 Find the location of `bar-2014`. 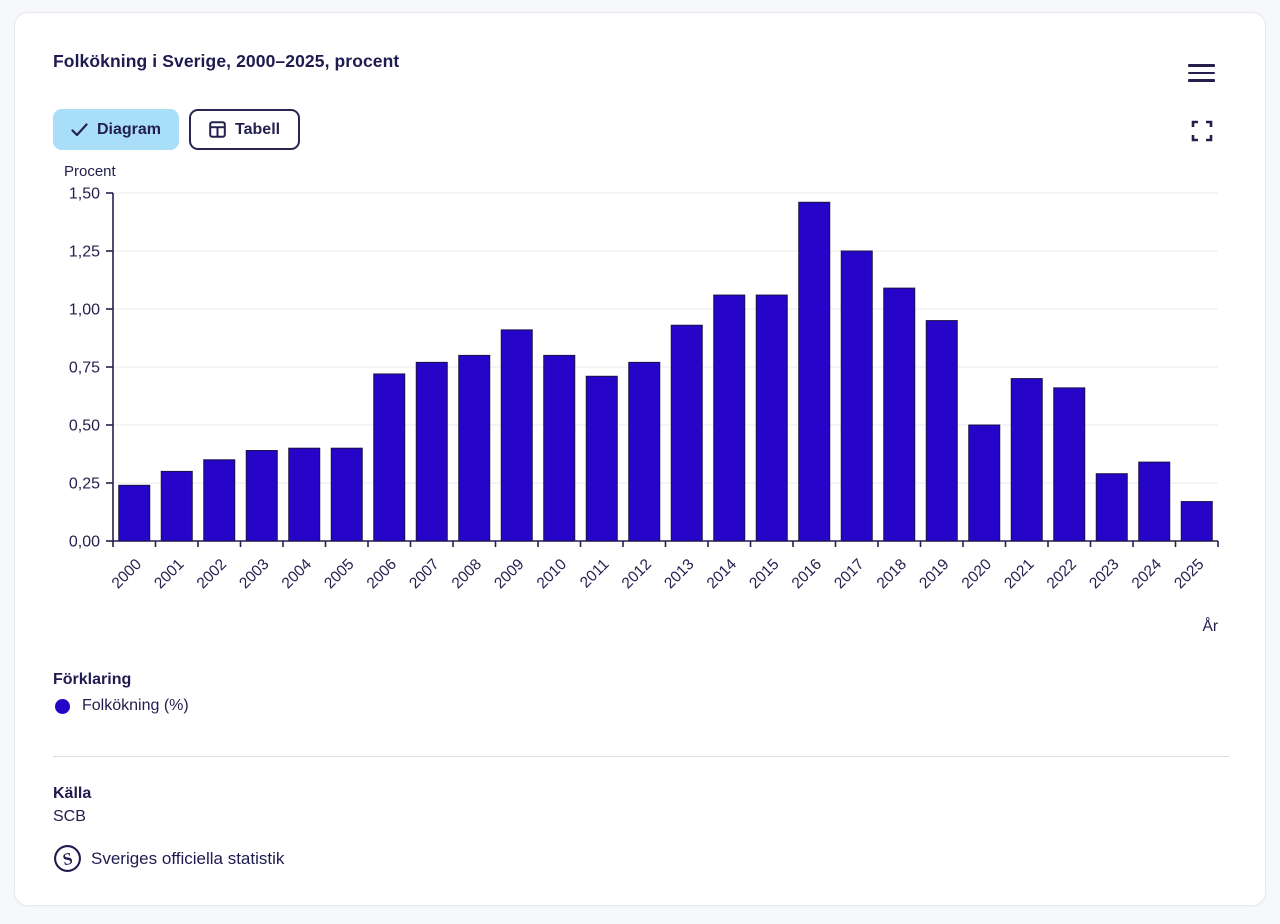

bar-2014 is located at coordinates (729, 418).